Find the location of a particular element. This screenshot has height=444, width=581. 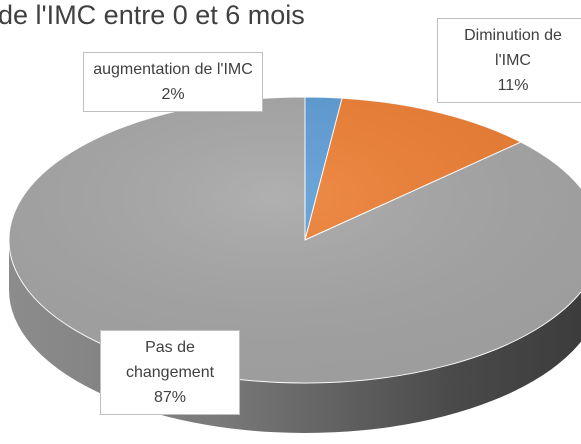

label-category: Pas de changement is located at coordinates (170, 360).